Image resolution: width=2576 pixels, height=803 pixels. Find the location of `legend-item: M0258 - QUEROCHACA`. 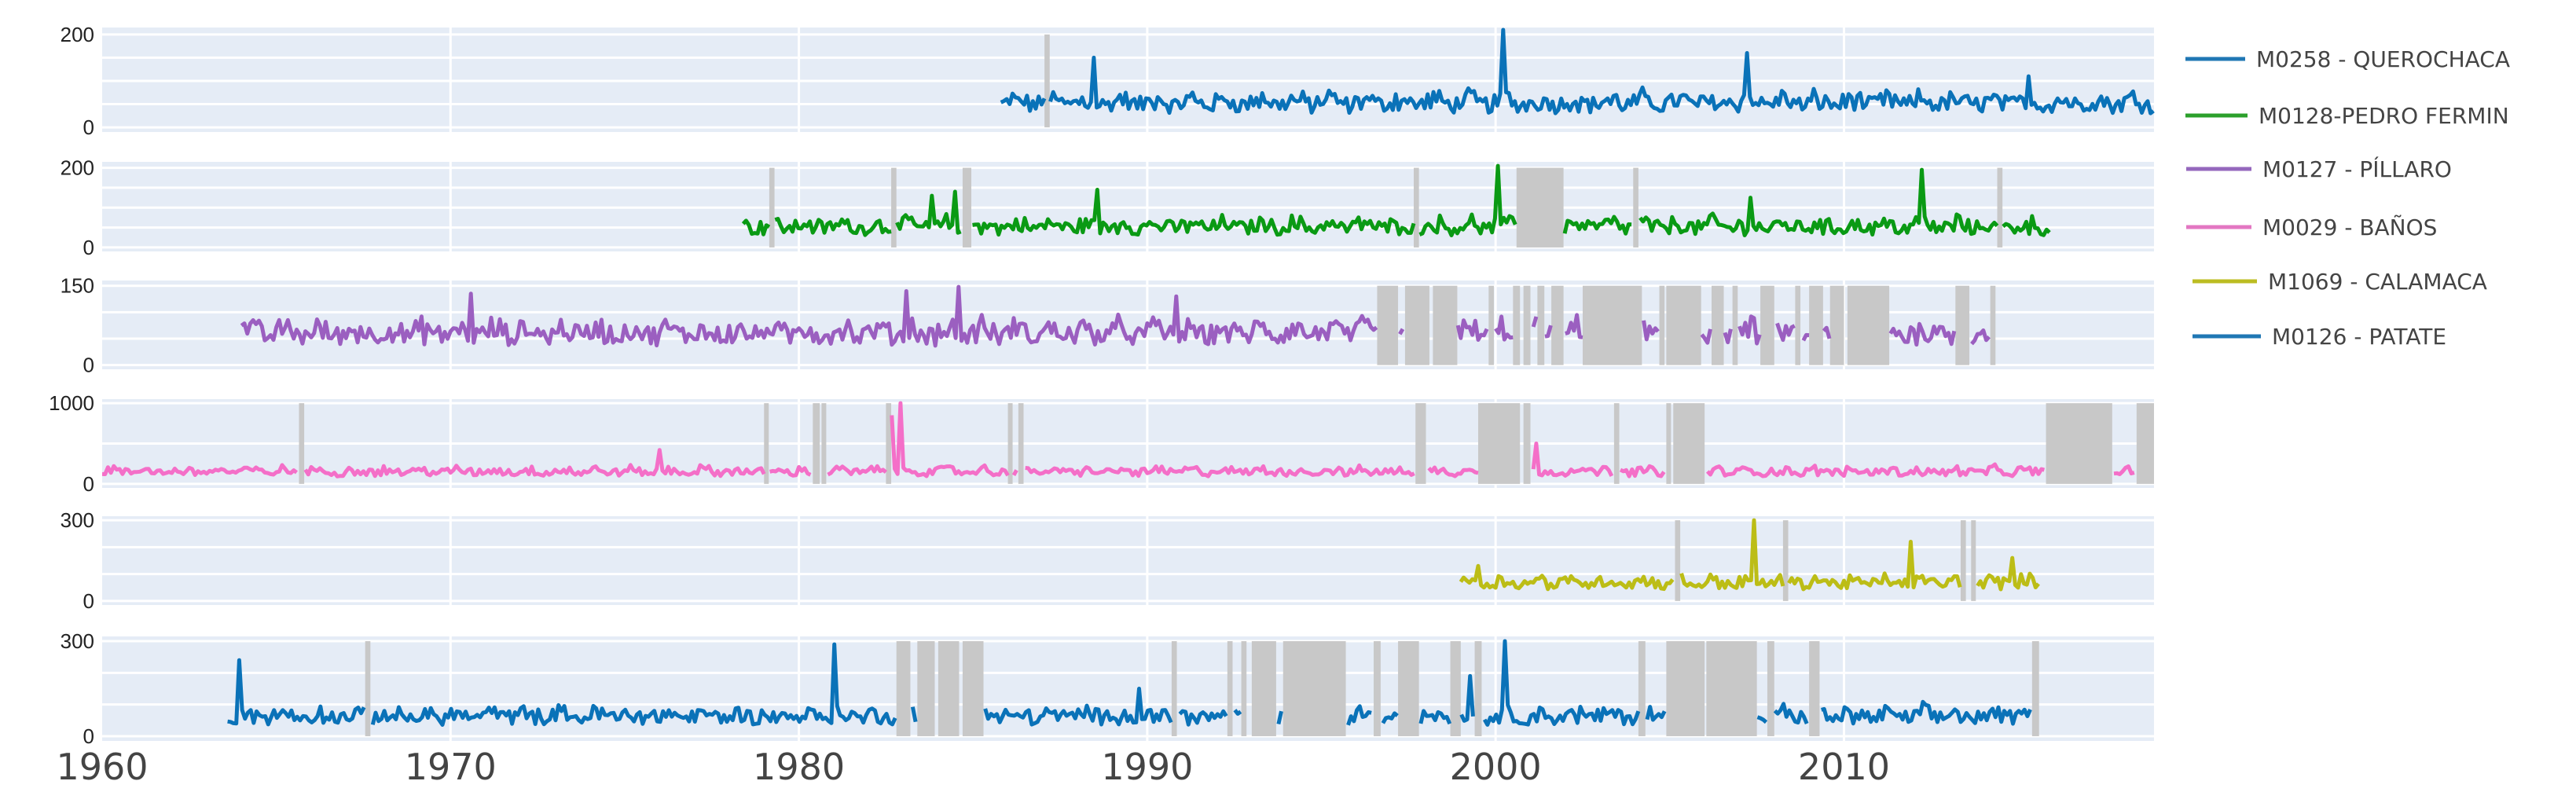

legend-item: M0258 - QUEROCHACA is located at coordinates (2347, 59).